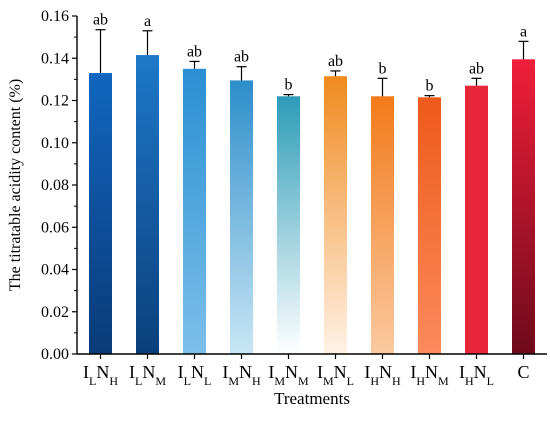 This screenshot has height=421, width=550. Describe the element at coordinates (55, 16) in the screenshot. I see `y-tick-label: 0.16` at that location.